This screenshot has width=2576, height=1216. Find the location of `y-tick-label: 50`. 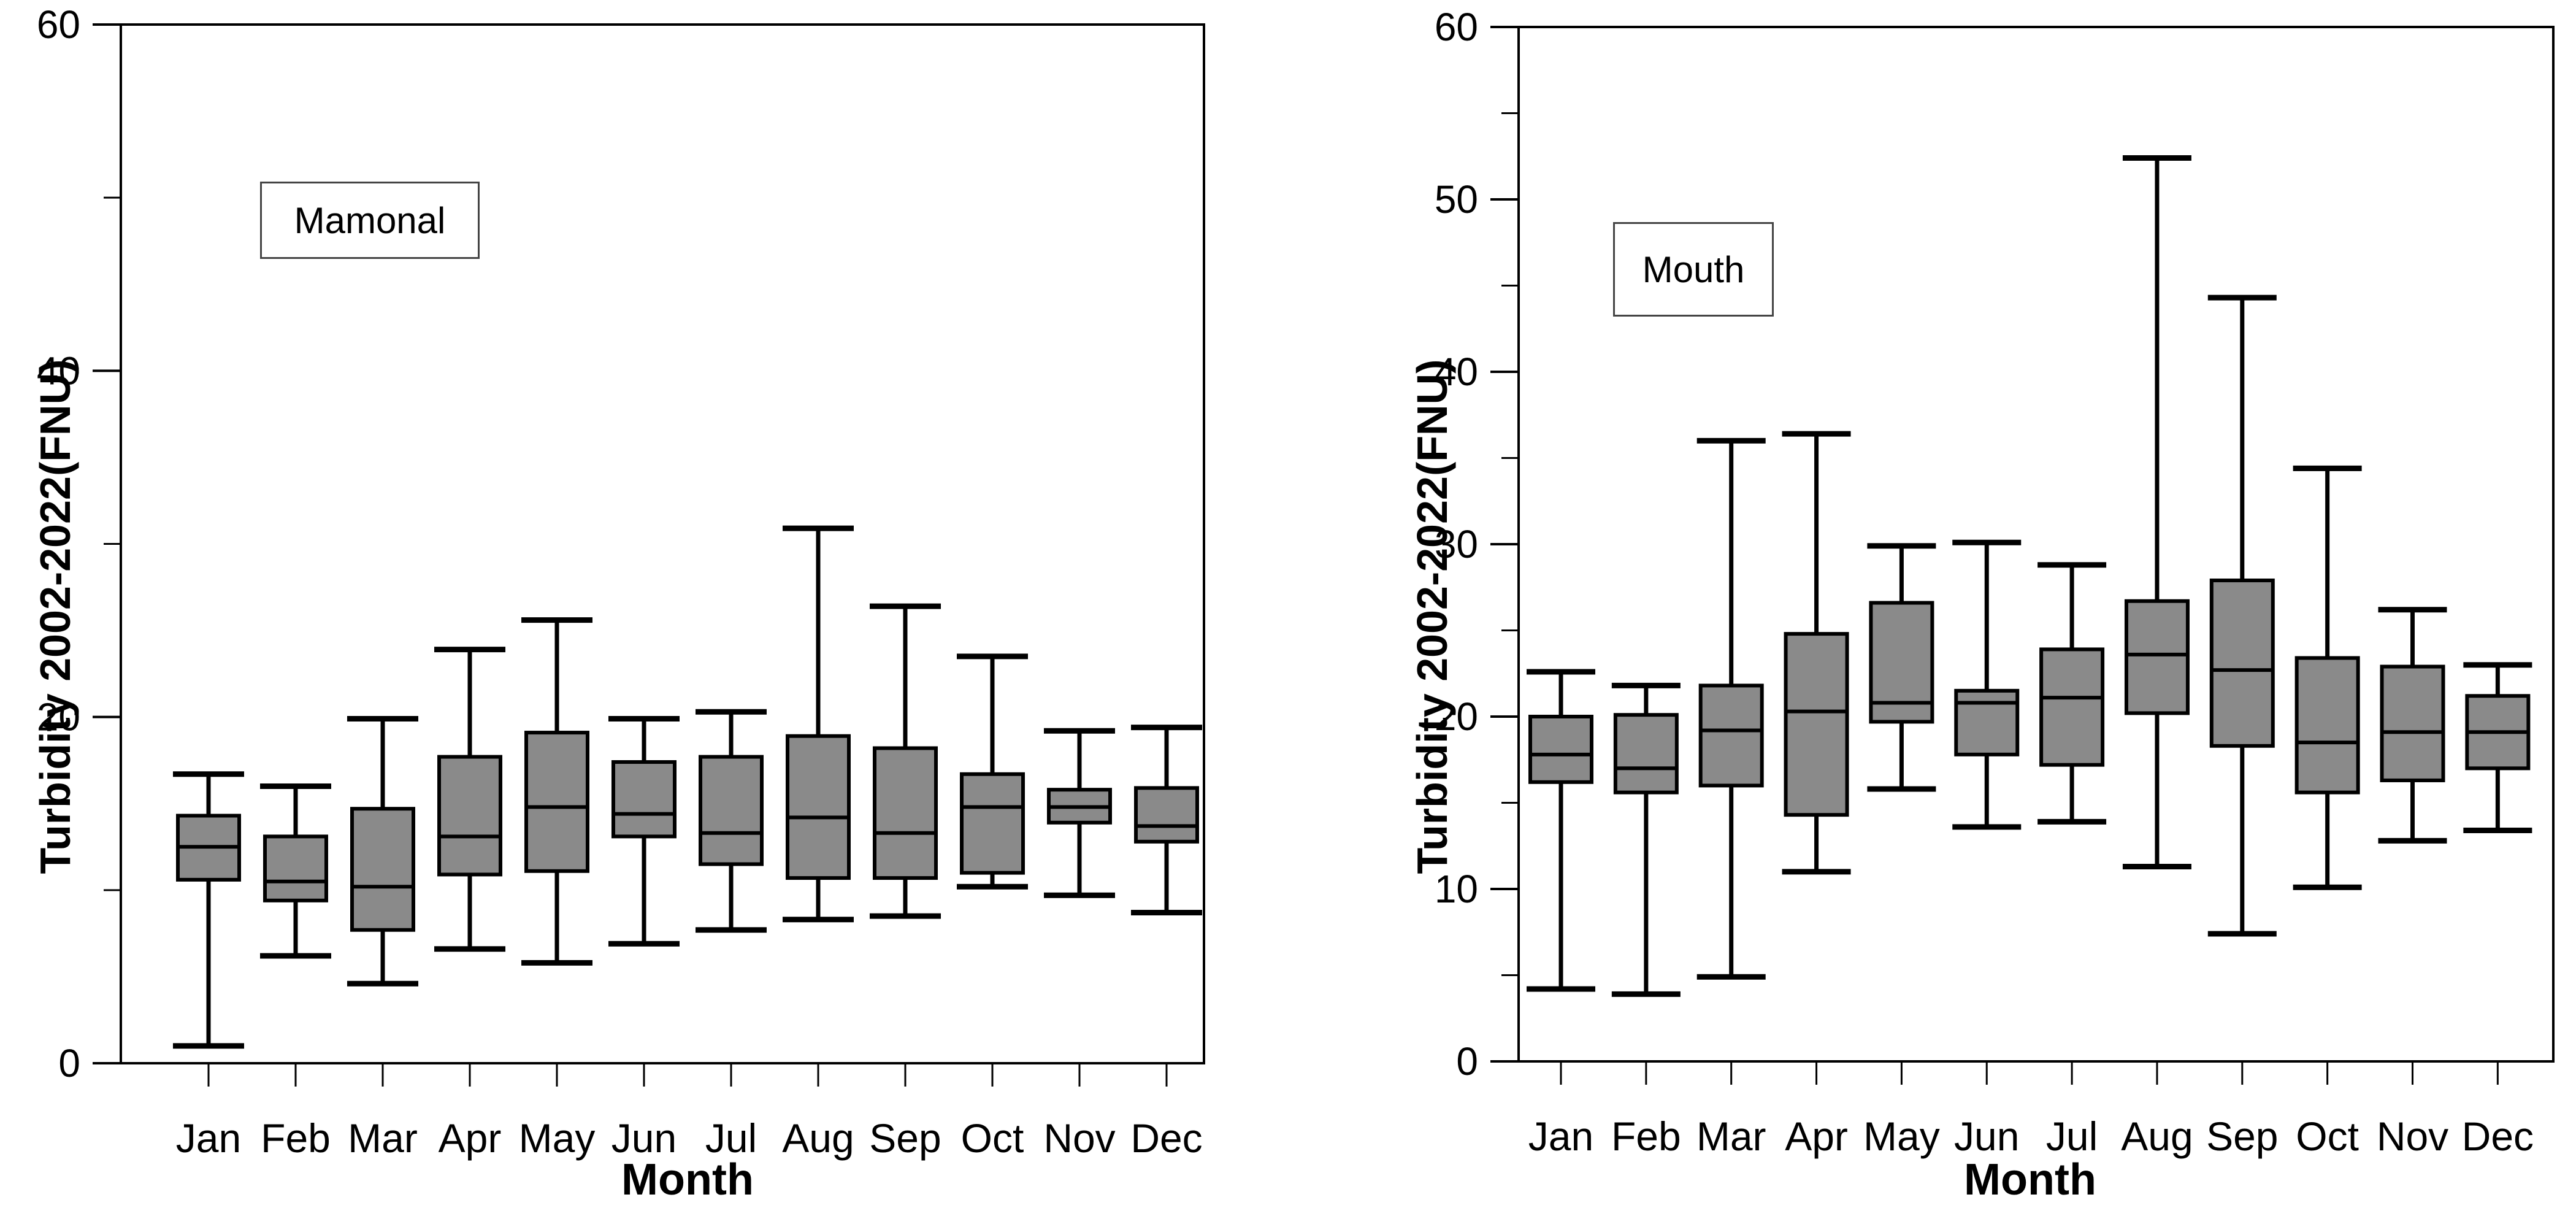

y-tick-label: 50 is located at coordinates (1456, 199).